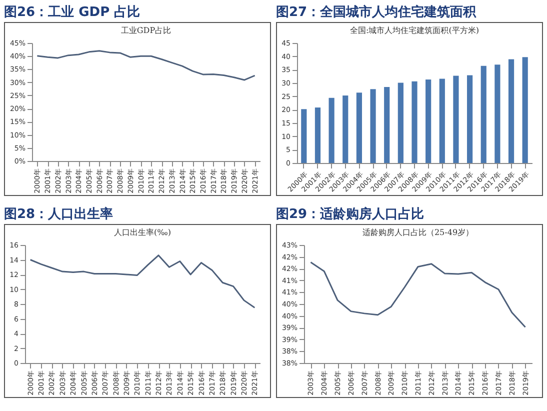 Image resolution: width=547 pixels, height=411 pixels. What do you see at coordinates (418, 232) in the screenshot?
I see `chart-subtitle: 适龄购房人口占比（25-49岁）` at bounding box center [418, 232].